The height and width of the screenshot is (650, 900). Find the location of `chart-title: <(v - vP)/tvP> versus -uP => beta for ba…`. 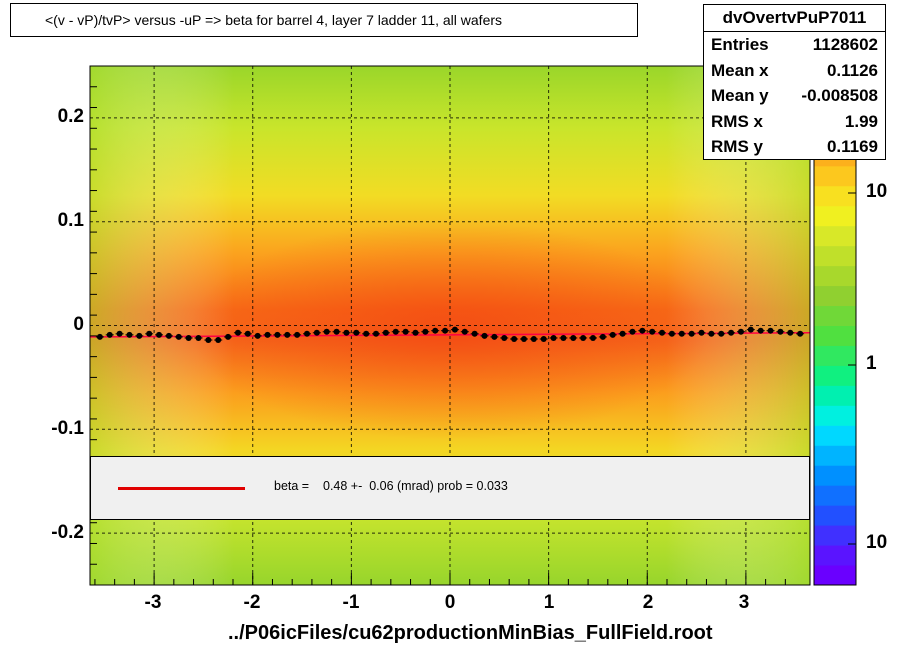

chart-title: <(v - vP)/tvP> versus -uP => beta for ba… is located at coordinates (324, 20).